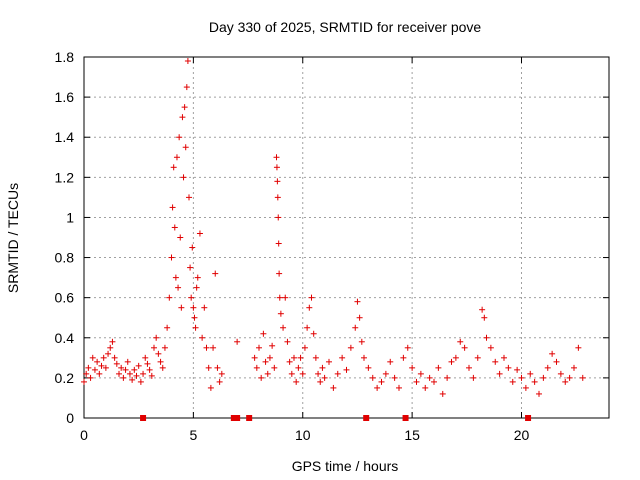  I want to click on y-tick-label: 0.8, so click(65, 258).